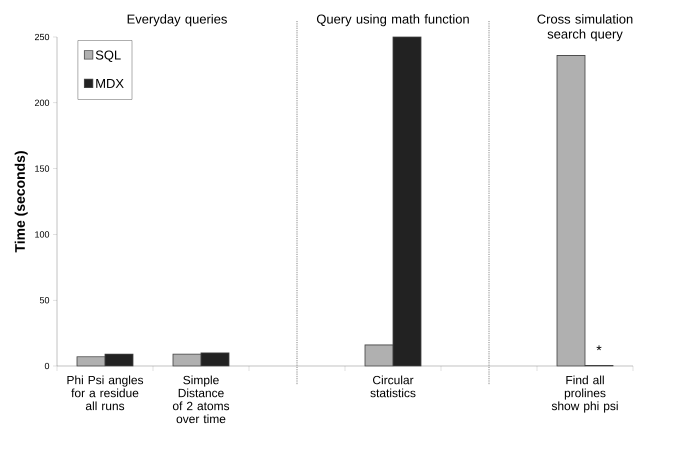 The image size is (675, 452). I want to click on x-tick-label: Simple Distance of 2 atoms over time, so click(201, 400).